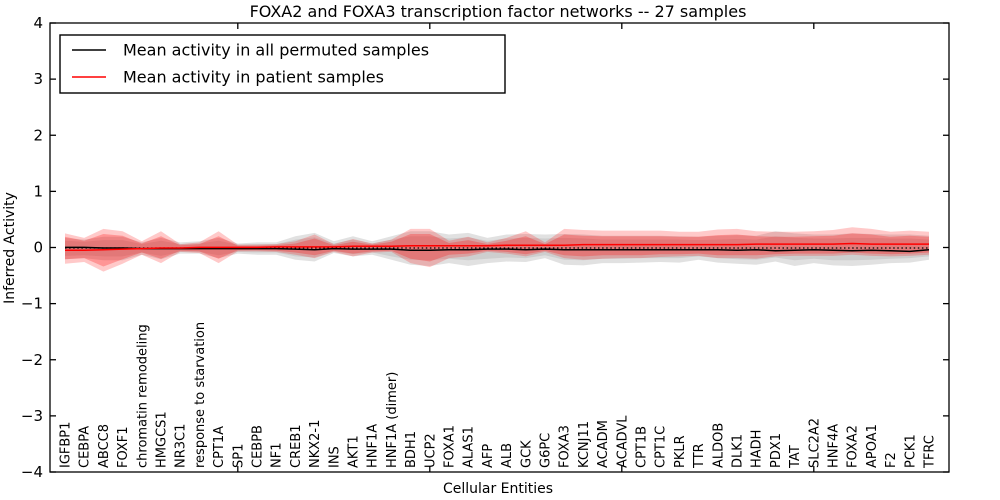  I want to click on x-tick-label: IGFBP1, so click(66, 445).